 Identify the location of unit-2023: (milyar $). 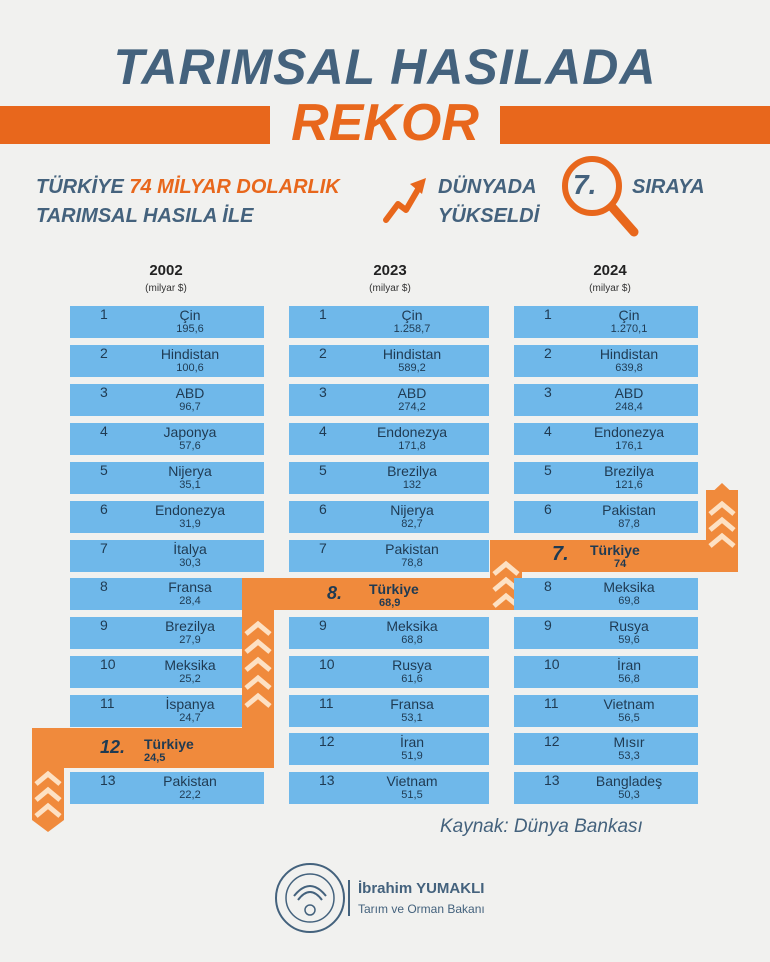
(390, 288).